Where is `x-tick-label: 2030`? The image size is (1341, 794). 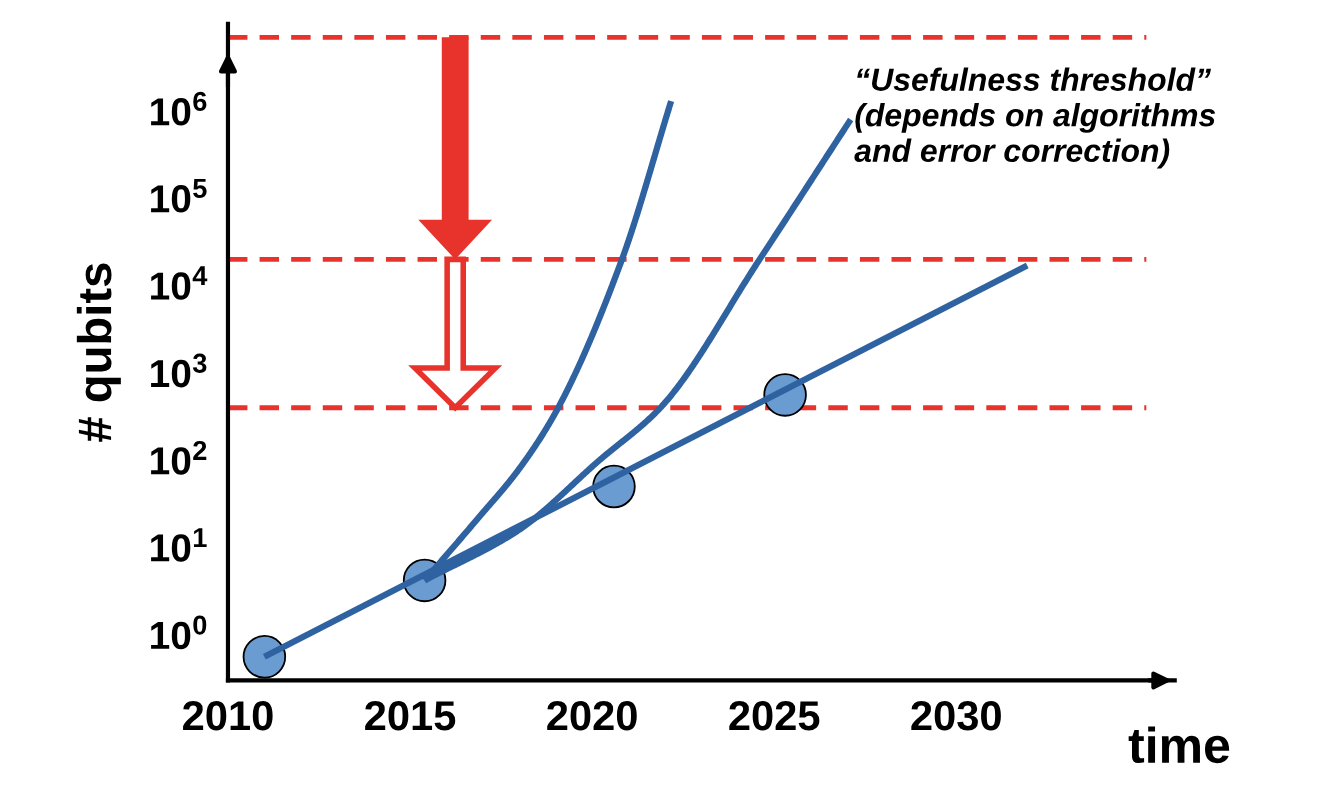 x-tick-label: 2030 is located at coordinates (956, 716).